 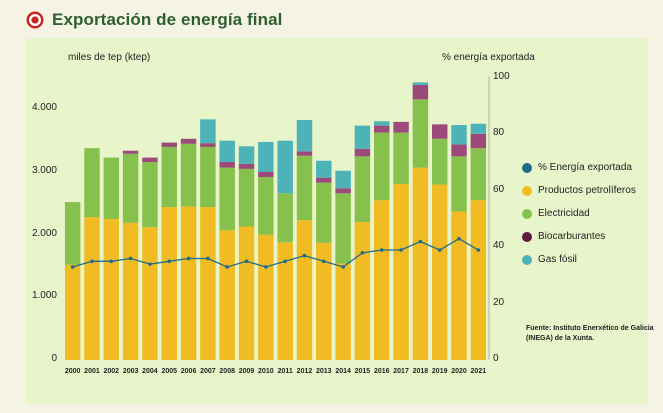 I want to click on x-tick-label: 2012, so click(x=304, y=371).